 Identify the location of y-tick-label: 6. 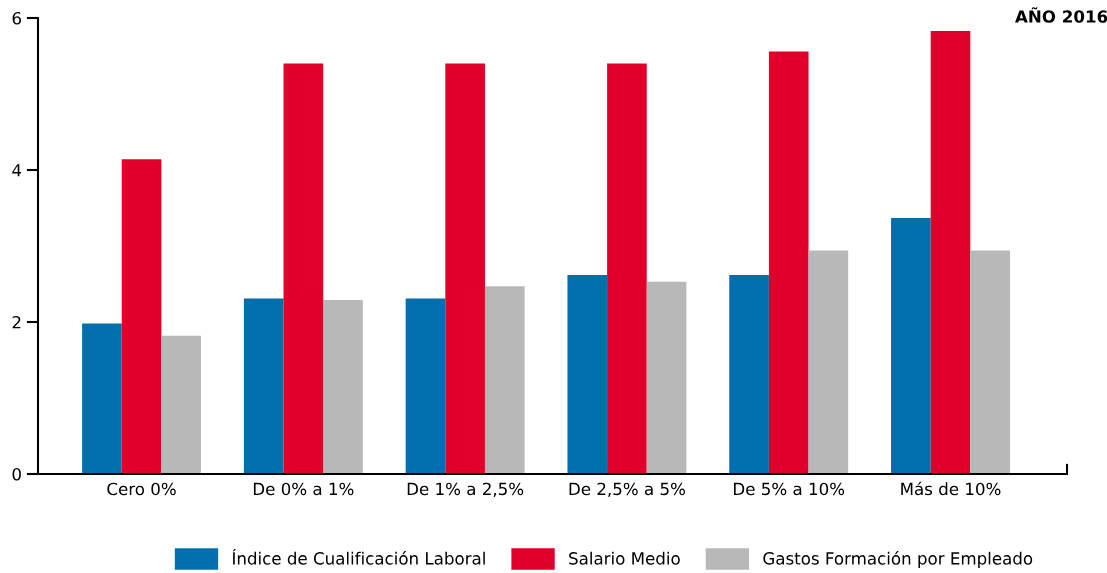
(16, 18).